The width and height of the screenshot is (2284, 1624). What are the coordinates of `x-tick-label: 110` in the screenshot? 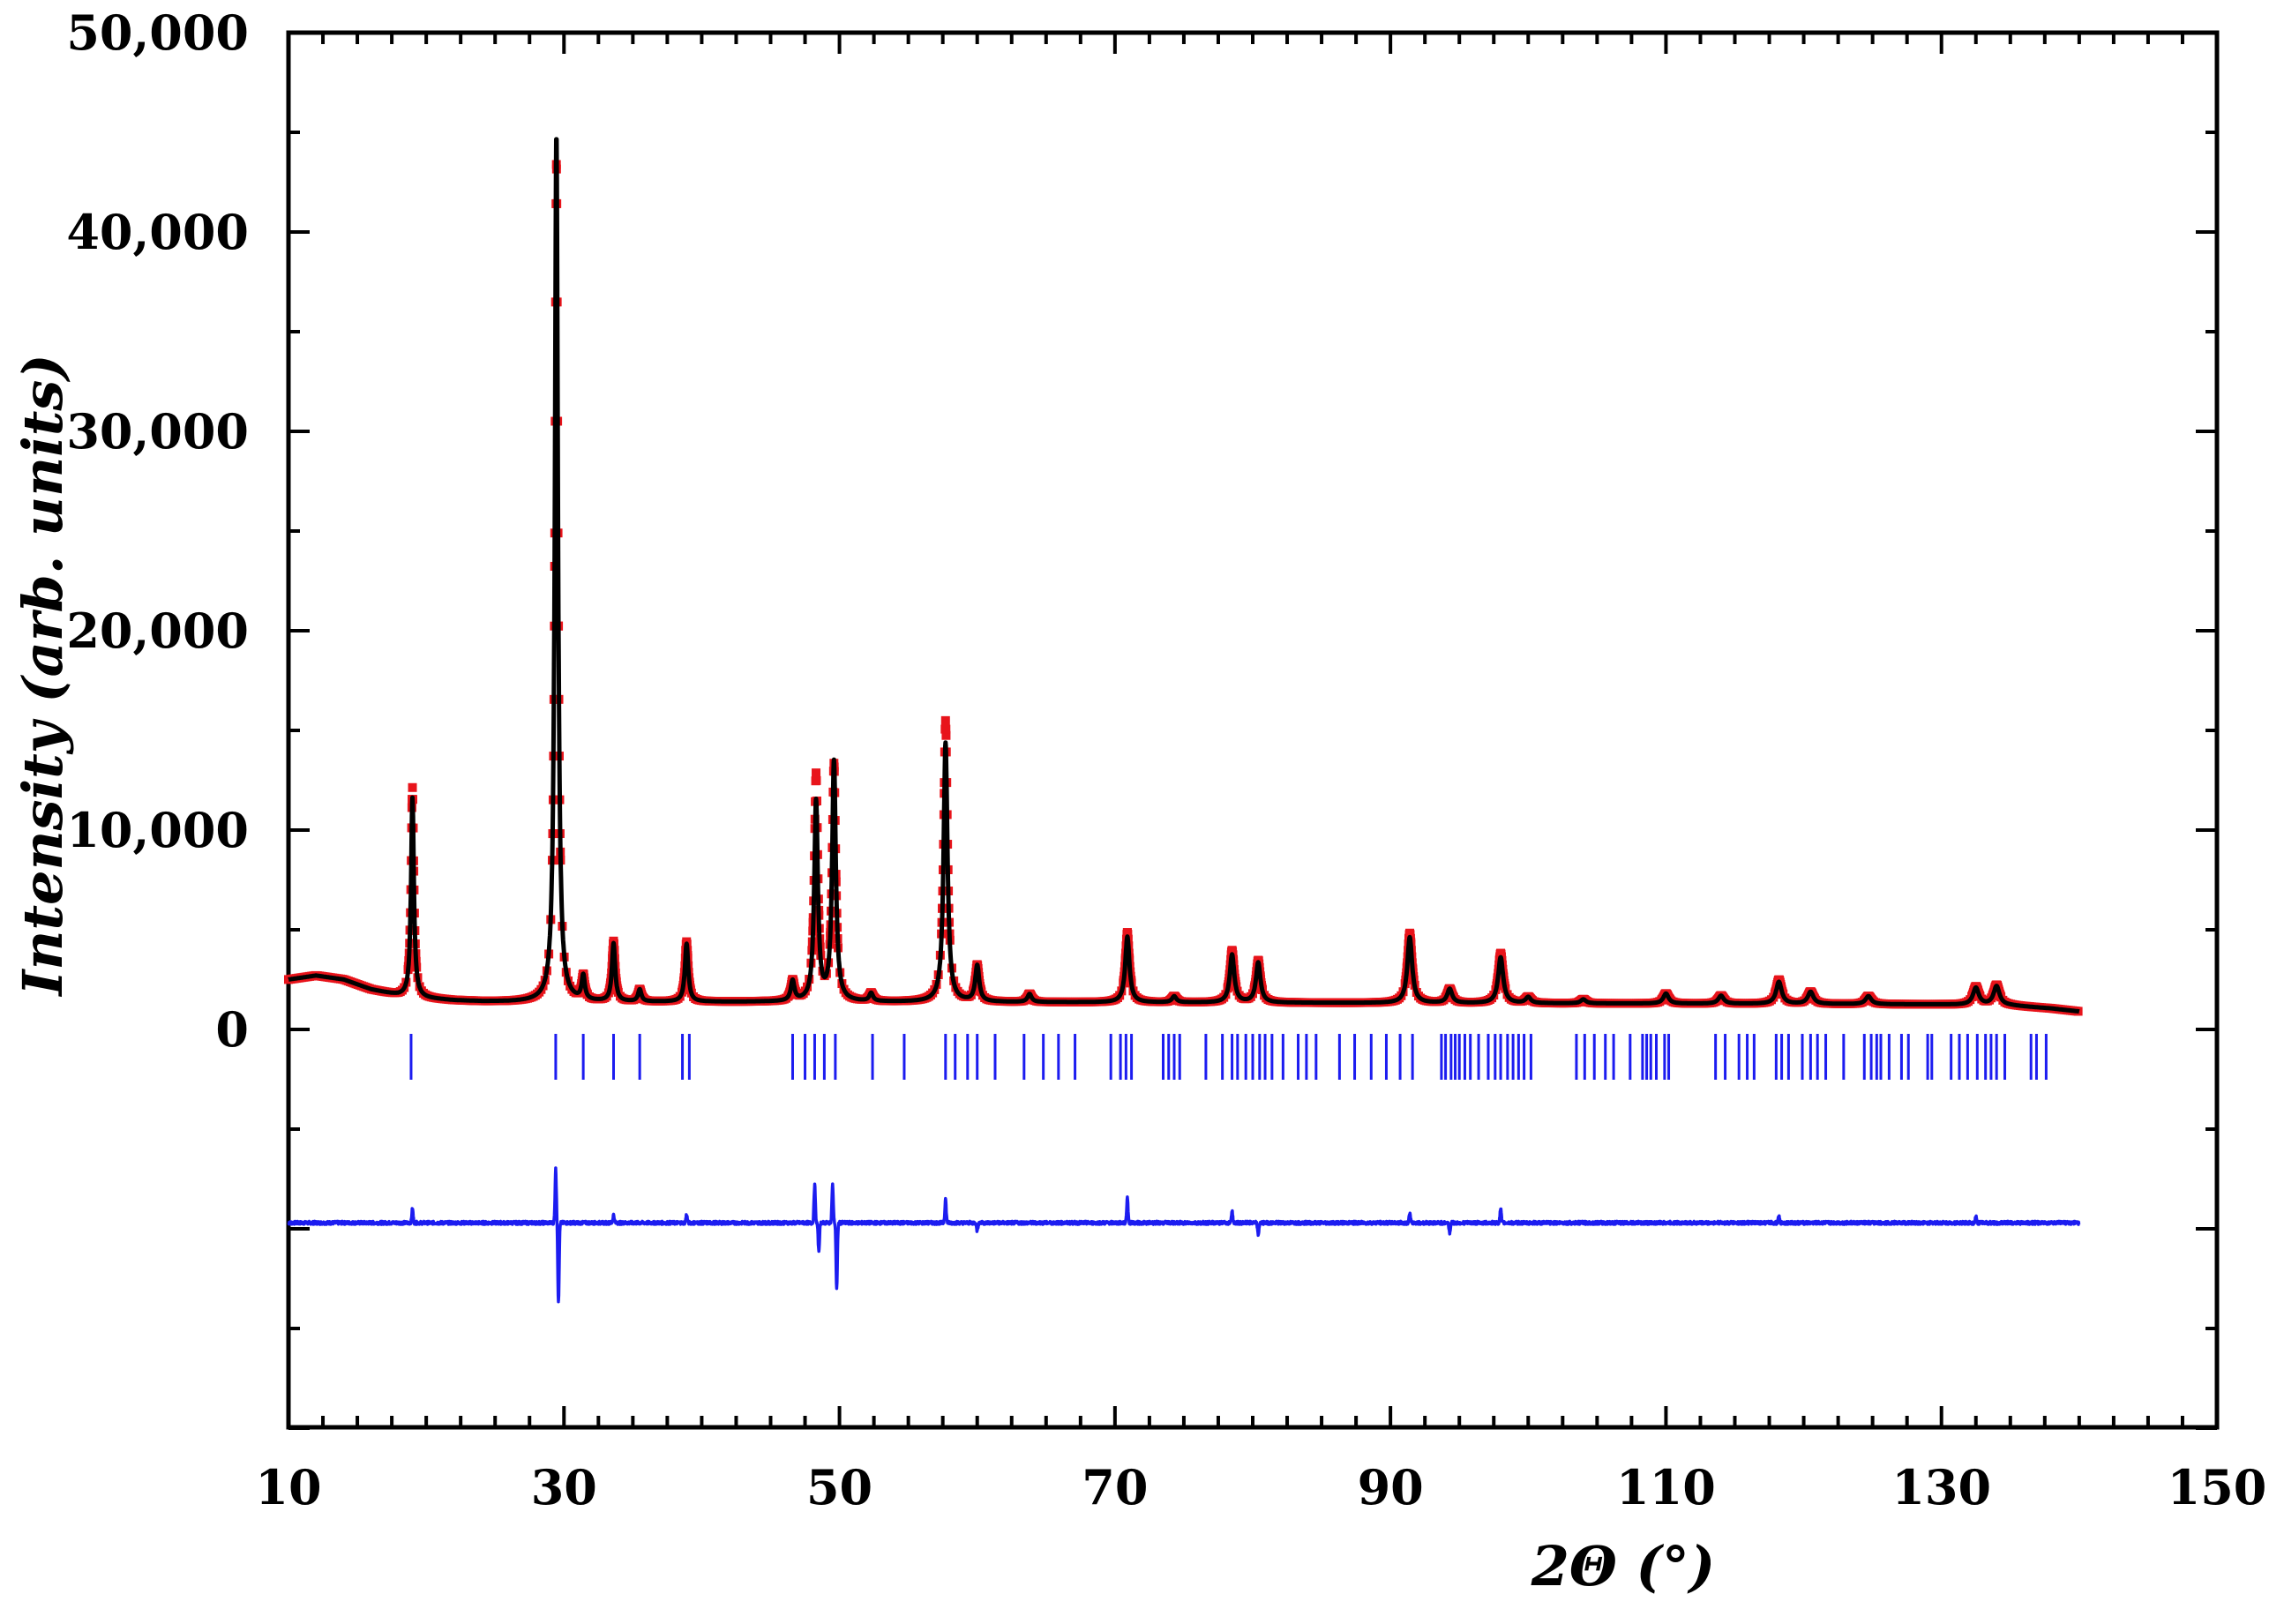 It's located at (1666, 1487).